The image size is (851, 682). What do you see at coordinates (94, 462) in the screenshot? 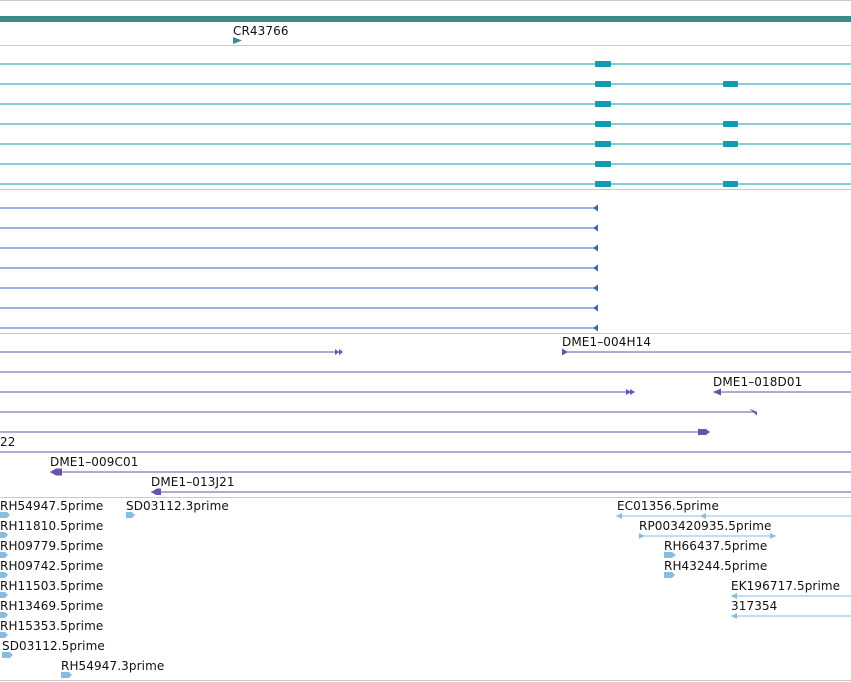
I see `clone-label: DME1–009C01` at bounding box center [94, 462].